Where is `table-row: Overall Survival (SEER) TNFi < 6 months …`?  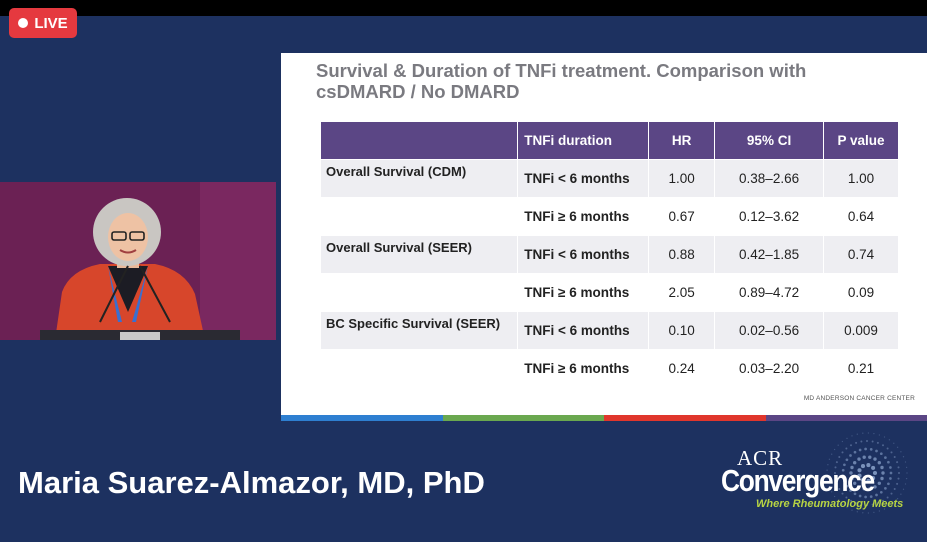 table-row: Overall Survival (SEER) TNFi < 6 months … is located at coordinates (610, 253).